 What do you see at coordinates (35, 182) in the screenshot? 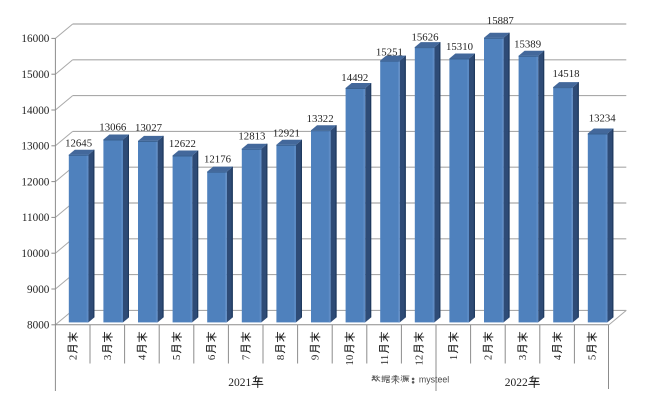
I see `svg-text: 12000` at bounding box center [35, 182].